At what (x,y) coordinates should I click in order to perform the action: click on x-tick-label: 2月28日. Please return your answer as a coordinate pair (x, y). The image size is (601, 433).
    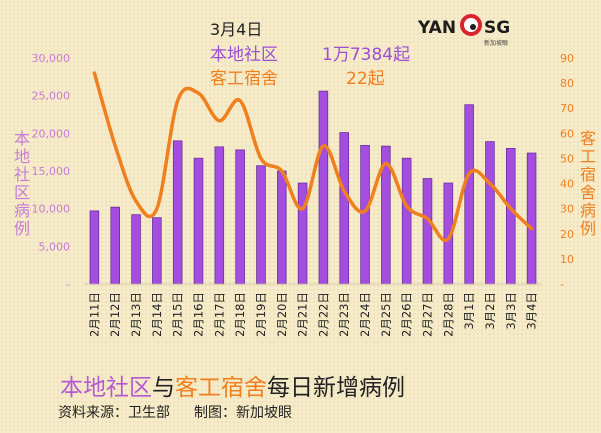
    Looking at the image, I should click on (448, 314).